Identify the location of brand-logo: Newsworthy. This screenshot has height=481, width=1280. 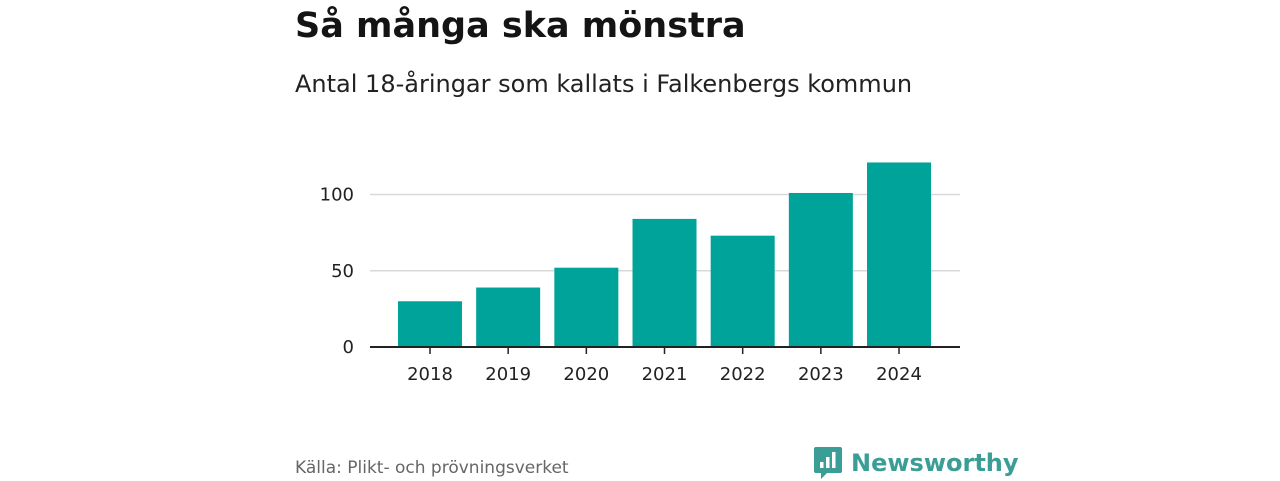
(916, 463).